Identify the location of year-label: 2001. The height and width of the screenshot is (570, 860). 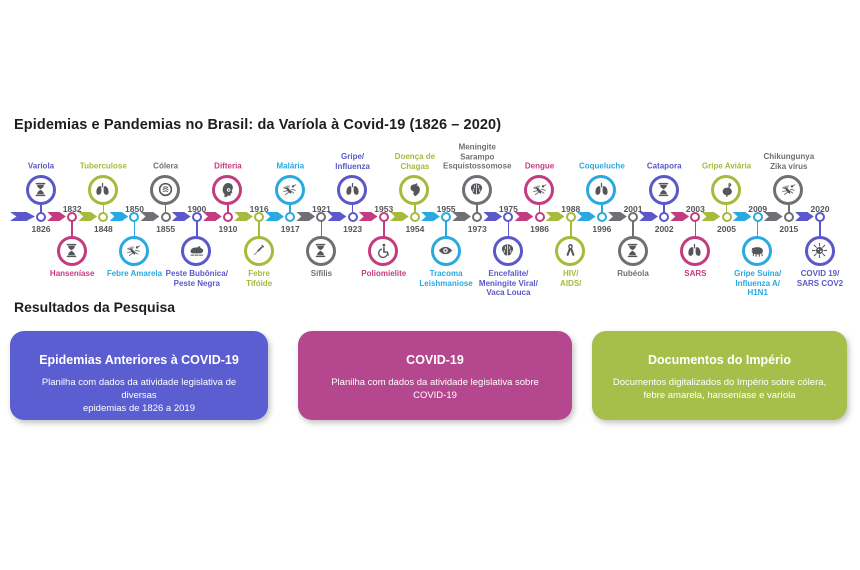
(633, 208).